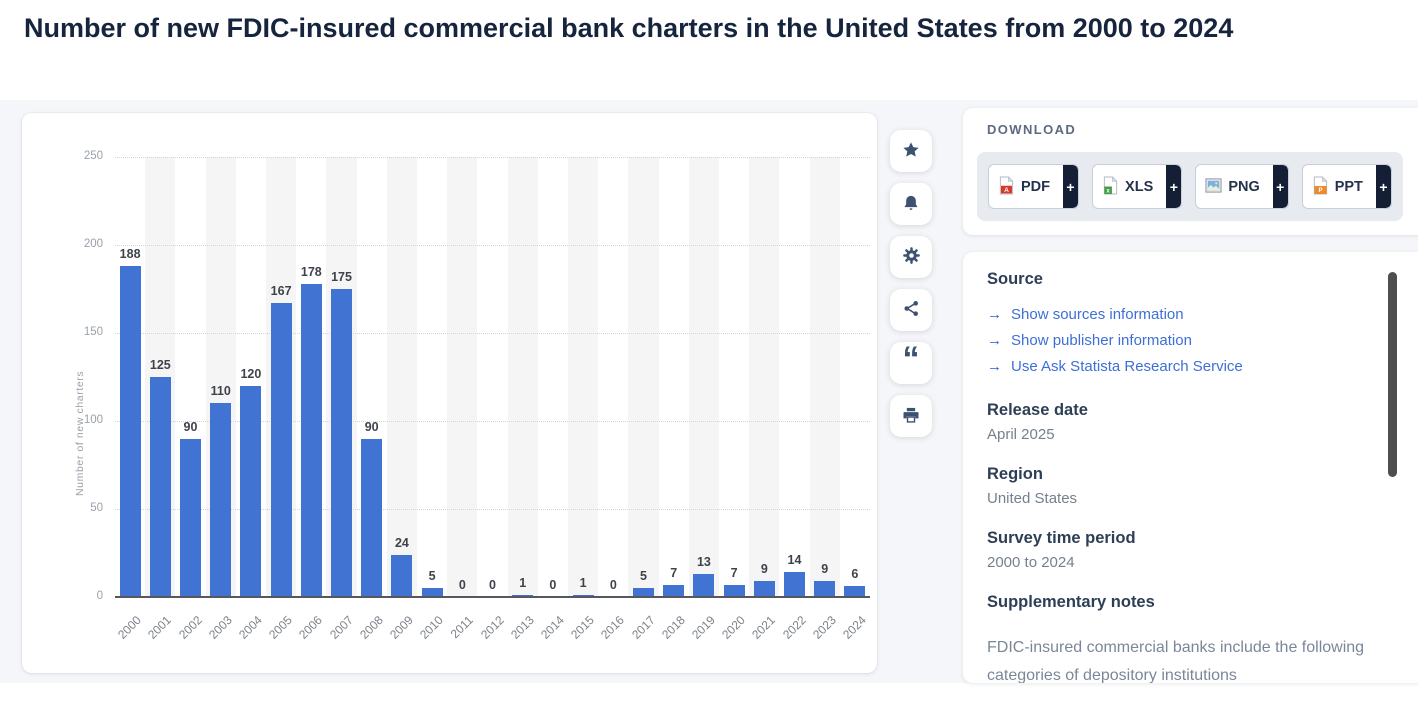 This screenshot has width=1418, height=706. I want to click on source-link-item: → Show publisher information, so click(1198, 340).